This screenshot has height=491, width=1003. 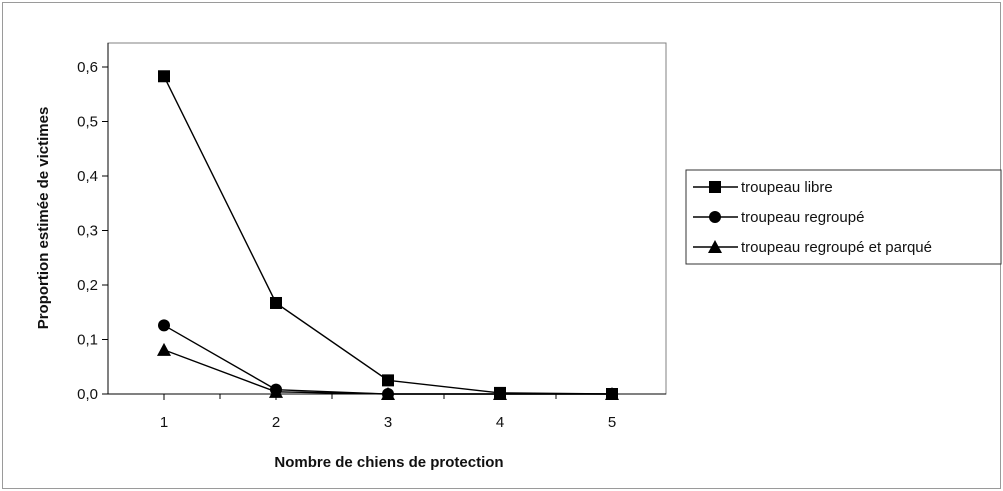 What do you see at coordinates (388, 422) in the screenshot?
I see `x-tick-label: 3` at bounding box center [388, 422].